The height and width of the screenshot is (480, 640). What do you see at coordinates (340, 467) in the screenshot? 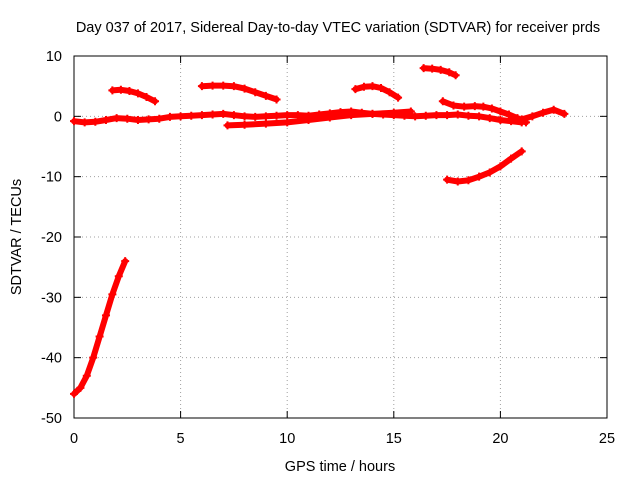
I see `x-axis-label: GPS time / hours` at bounding box center [340, 467].